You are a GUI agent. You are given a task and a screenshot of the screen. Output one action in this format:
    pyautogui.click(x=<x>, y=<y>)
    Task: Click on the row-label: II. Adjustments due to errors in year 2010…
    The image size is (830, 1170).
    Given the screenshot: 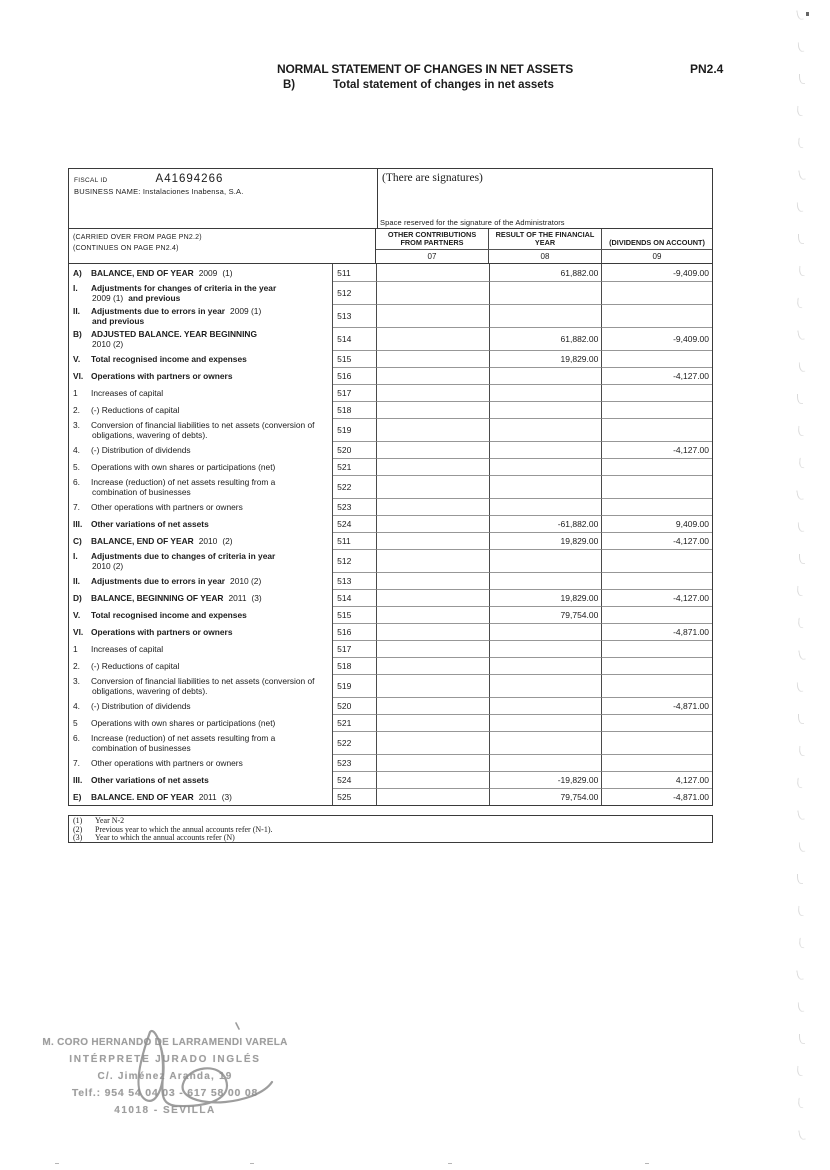 What is the action you would take?
    pyautogui.click(x=201, y=580)
    